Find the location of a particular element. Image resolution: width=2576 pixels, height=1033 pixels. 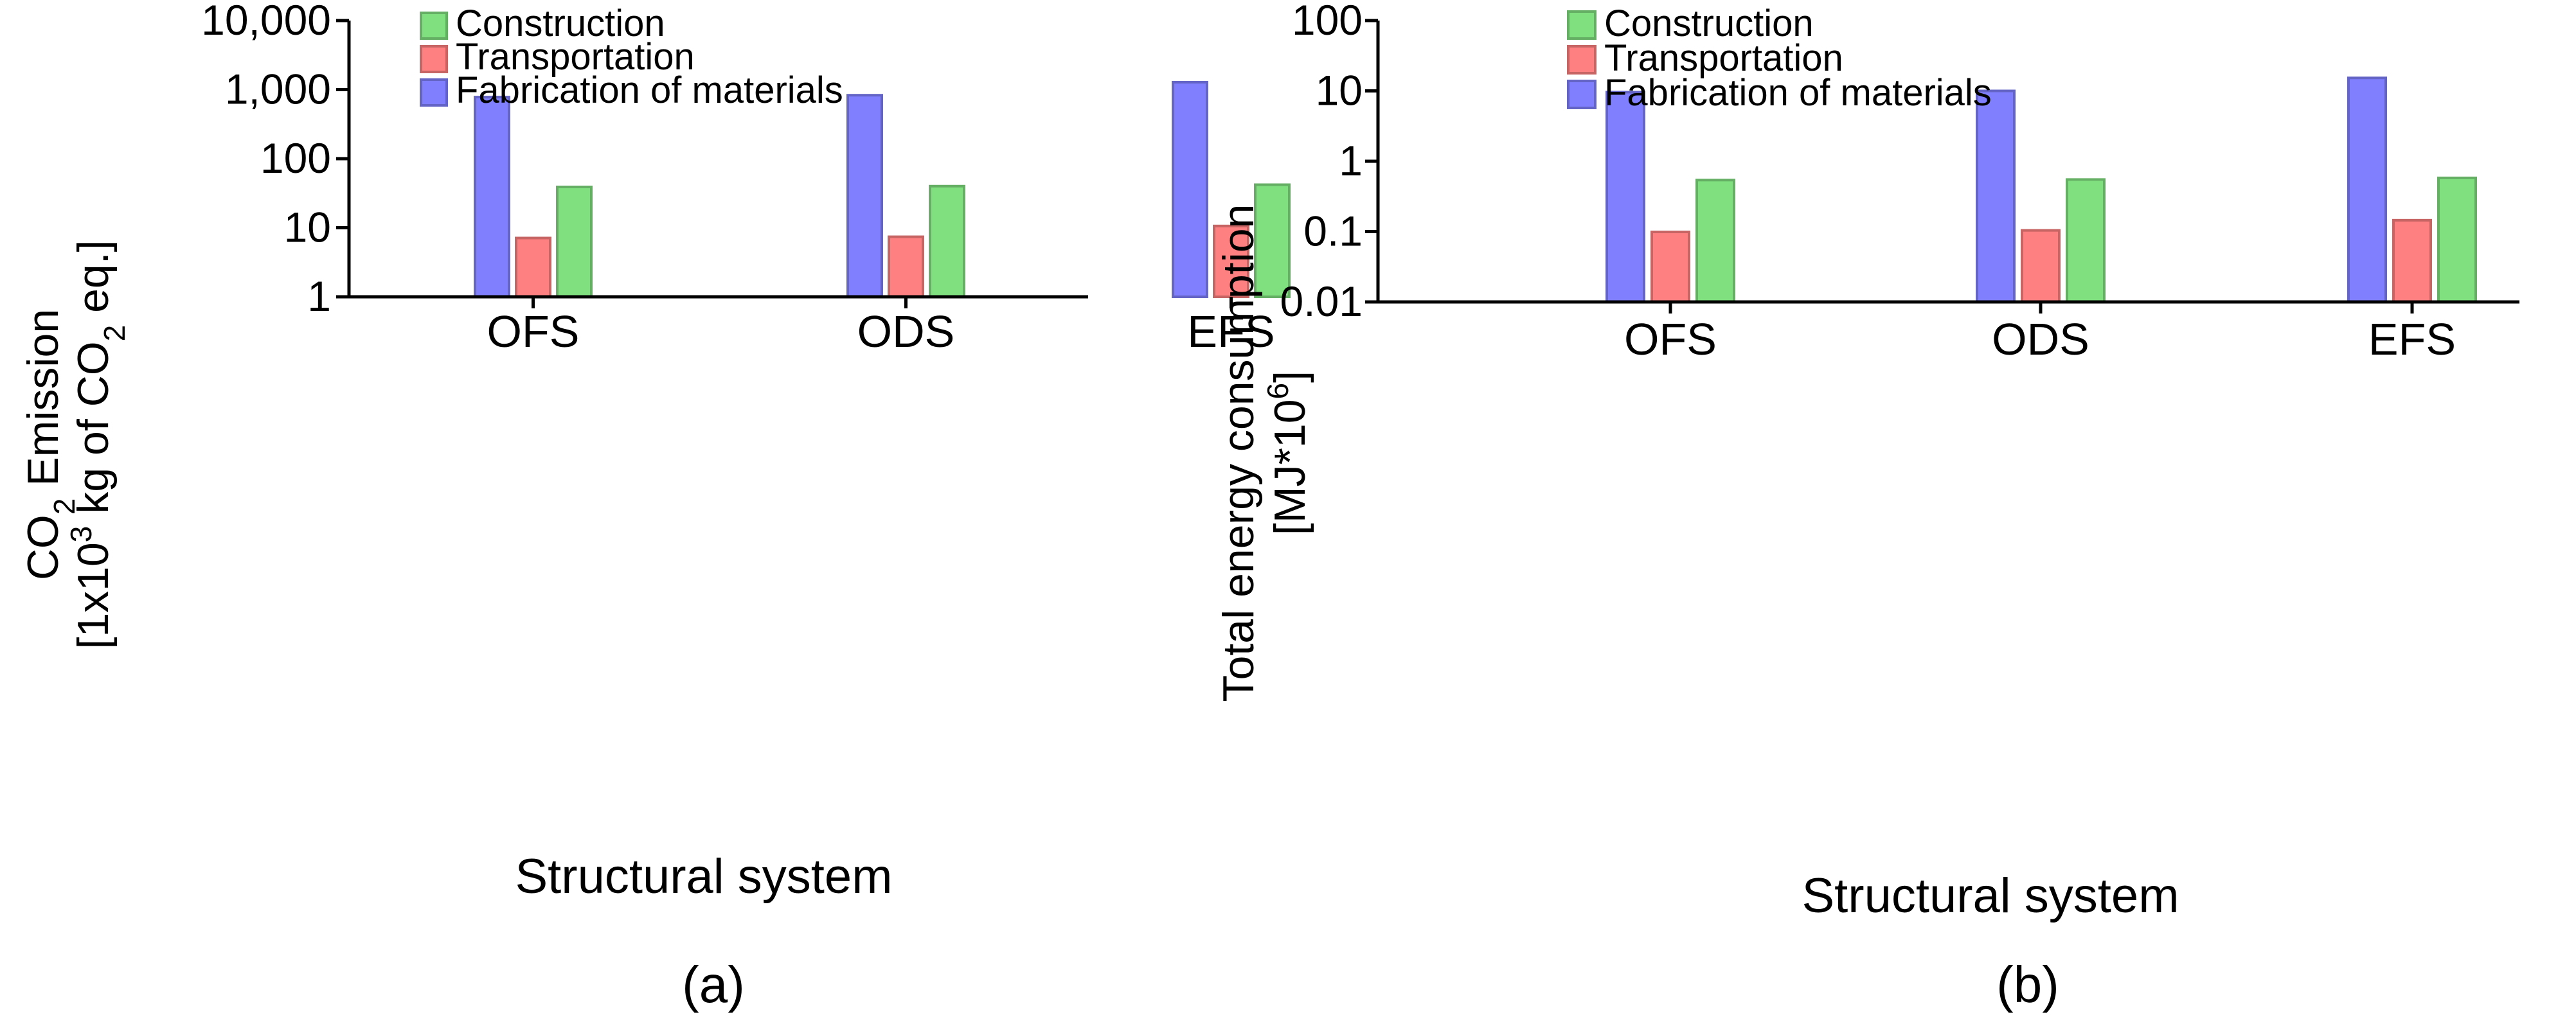

category-labels-b: OFS ODS EFS is located at coordinates (2040, 333).